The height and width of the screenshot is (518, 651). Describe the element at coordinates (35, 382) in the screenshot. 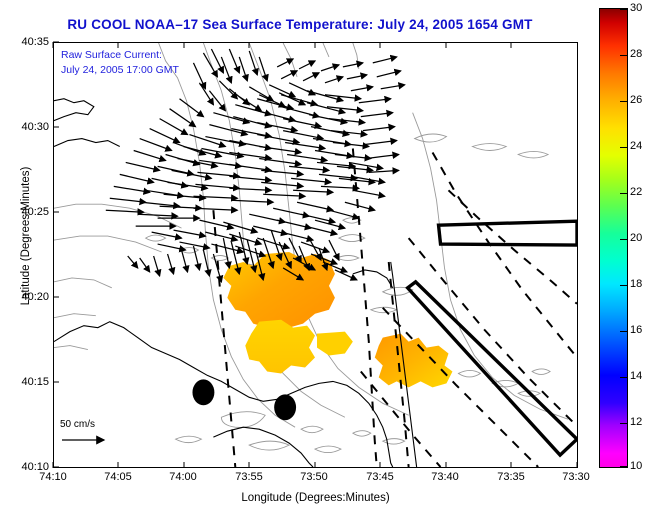

I see `y-tick-4: 40:15` at that location.